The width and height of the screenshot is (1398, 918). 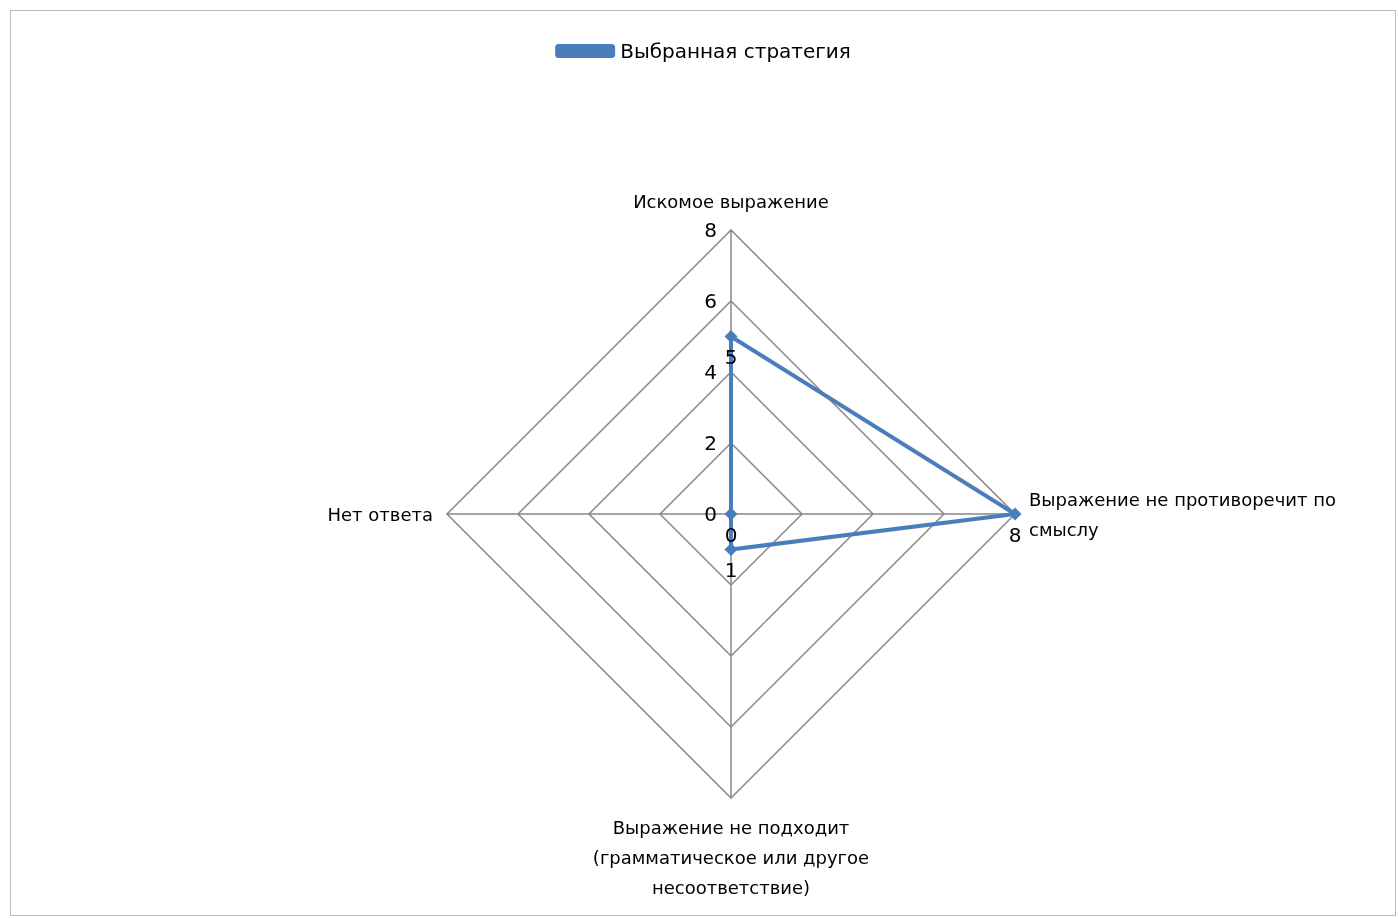 What do you see at coordinates (380, 514) in the screenshot?
I see `spoke-label: Нет ответа` at bounding box center [380, 514].